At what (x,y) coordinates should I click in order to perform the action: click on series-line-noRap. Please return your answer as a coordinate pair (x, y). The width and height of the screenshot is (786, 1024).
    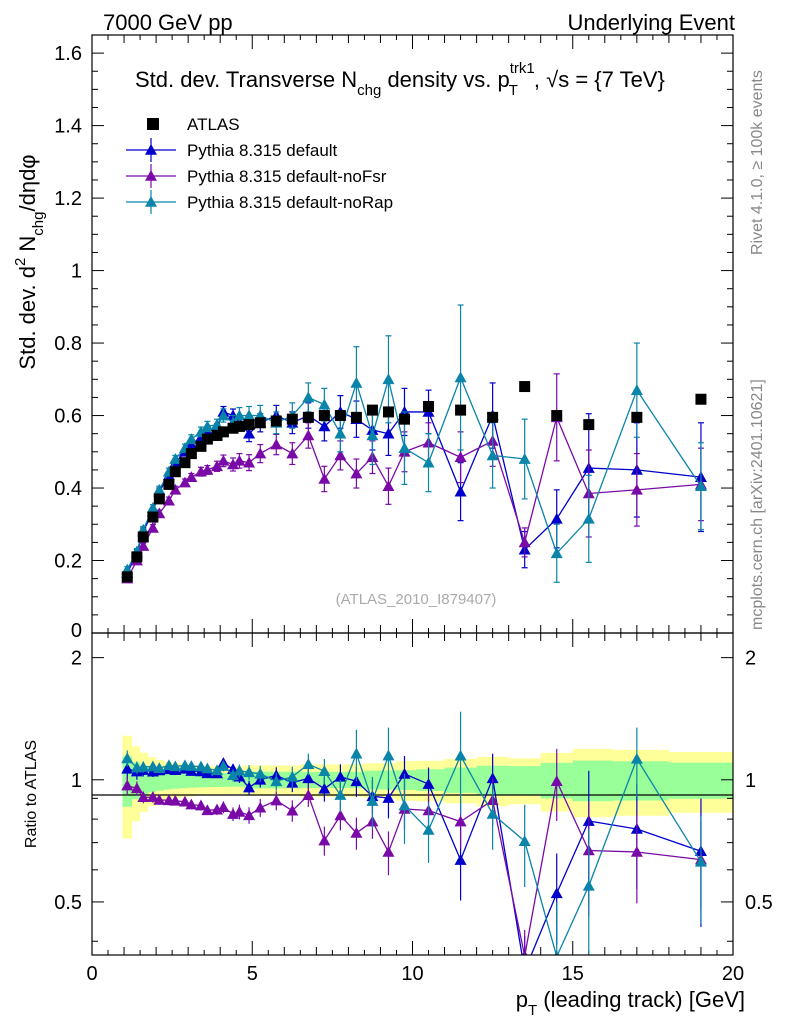
    Looking at the image, I should click on (414, 472).